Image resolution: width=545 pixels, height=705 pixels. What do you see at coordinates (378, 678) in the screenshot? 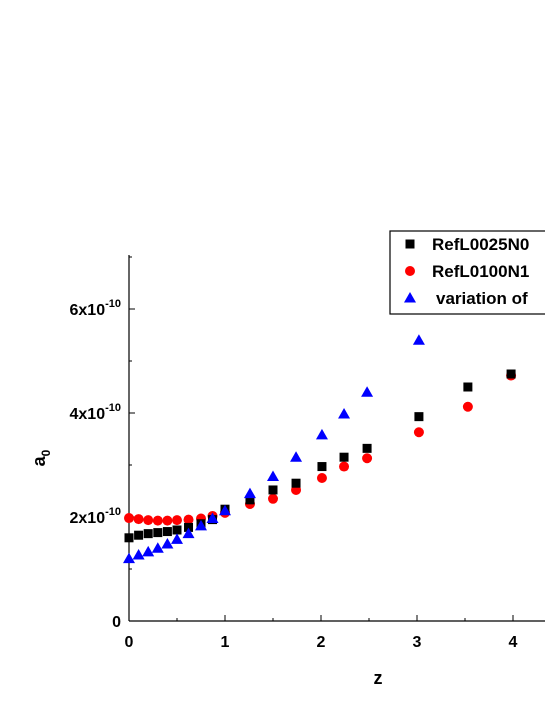
I see `x-axis-title: z` at bounding box center [378, 678].